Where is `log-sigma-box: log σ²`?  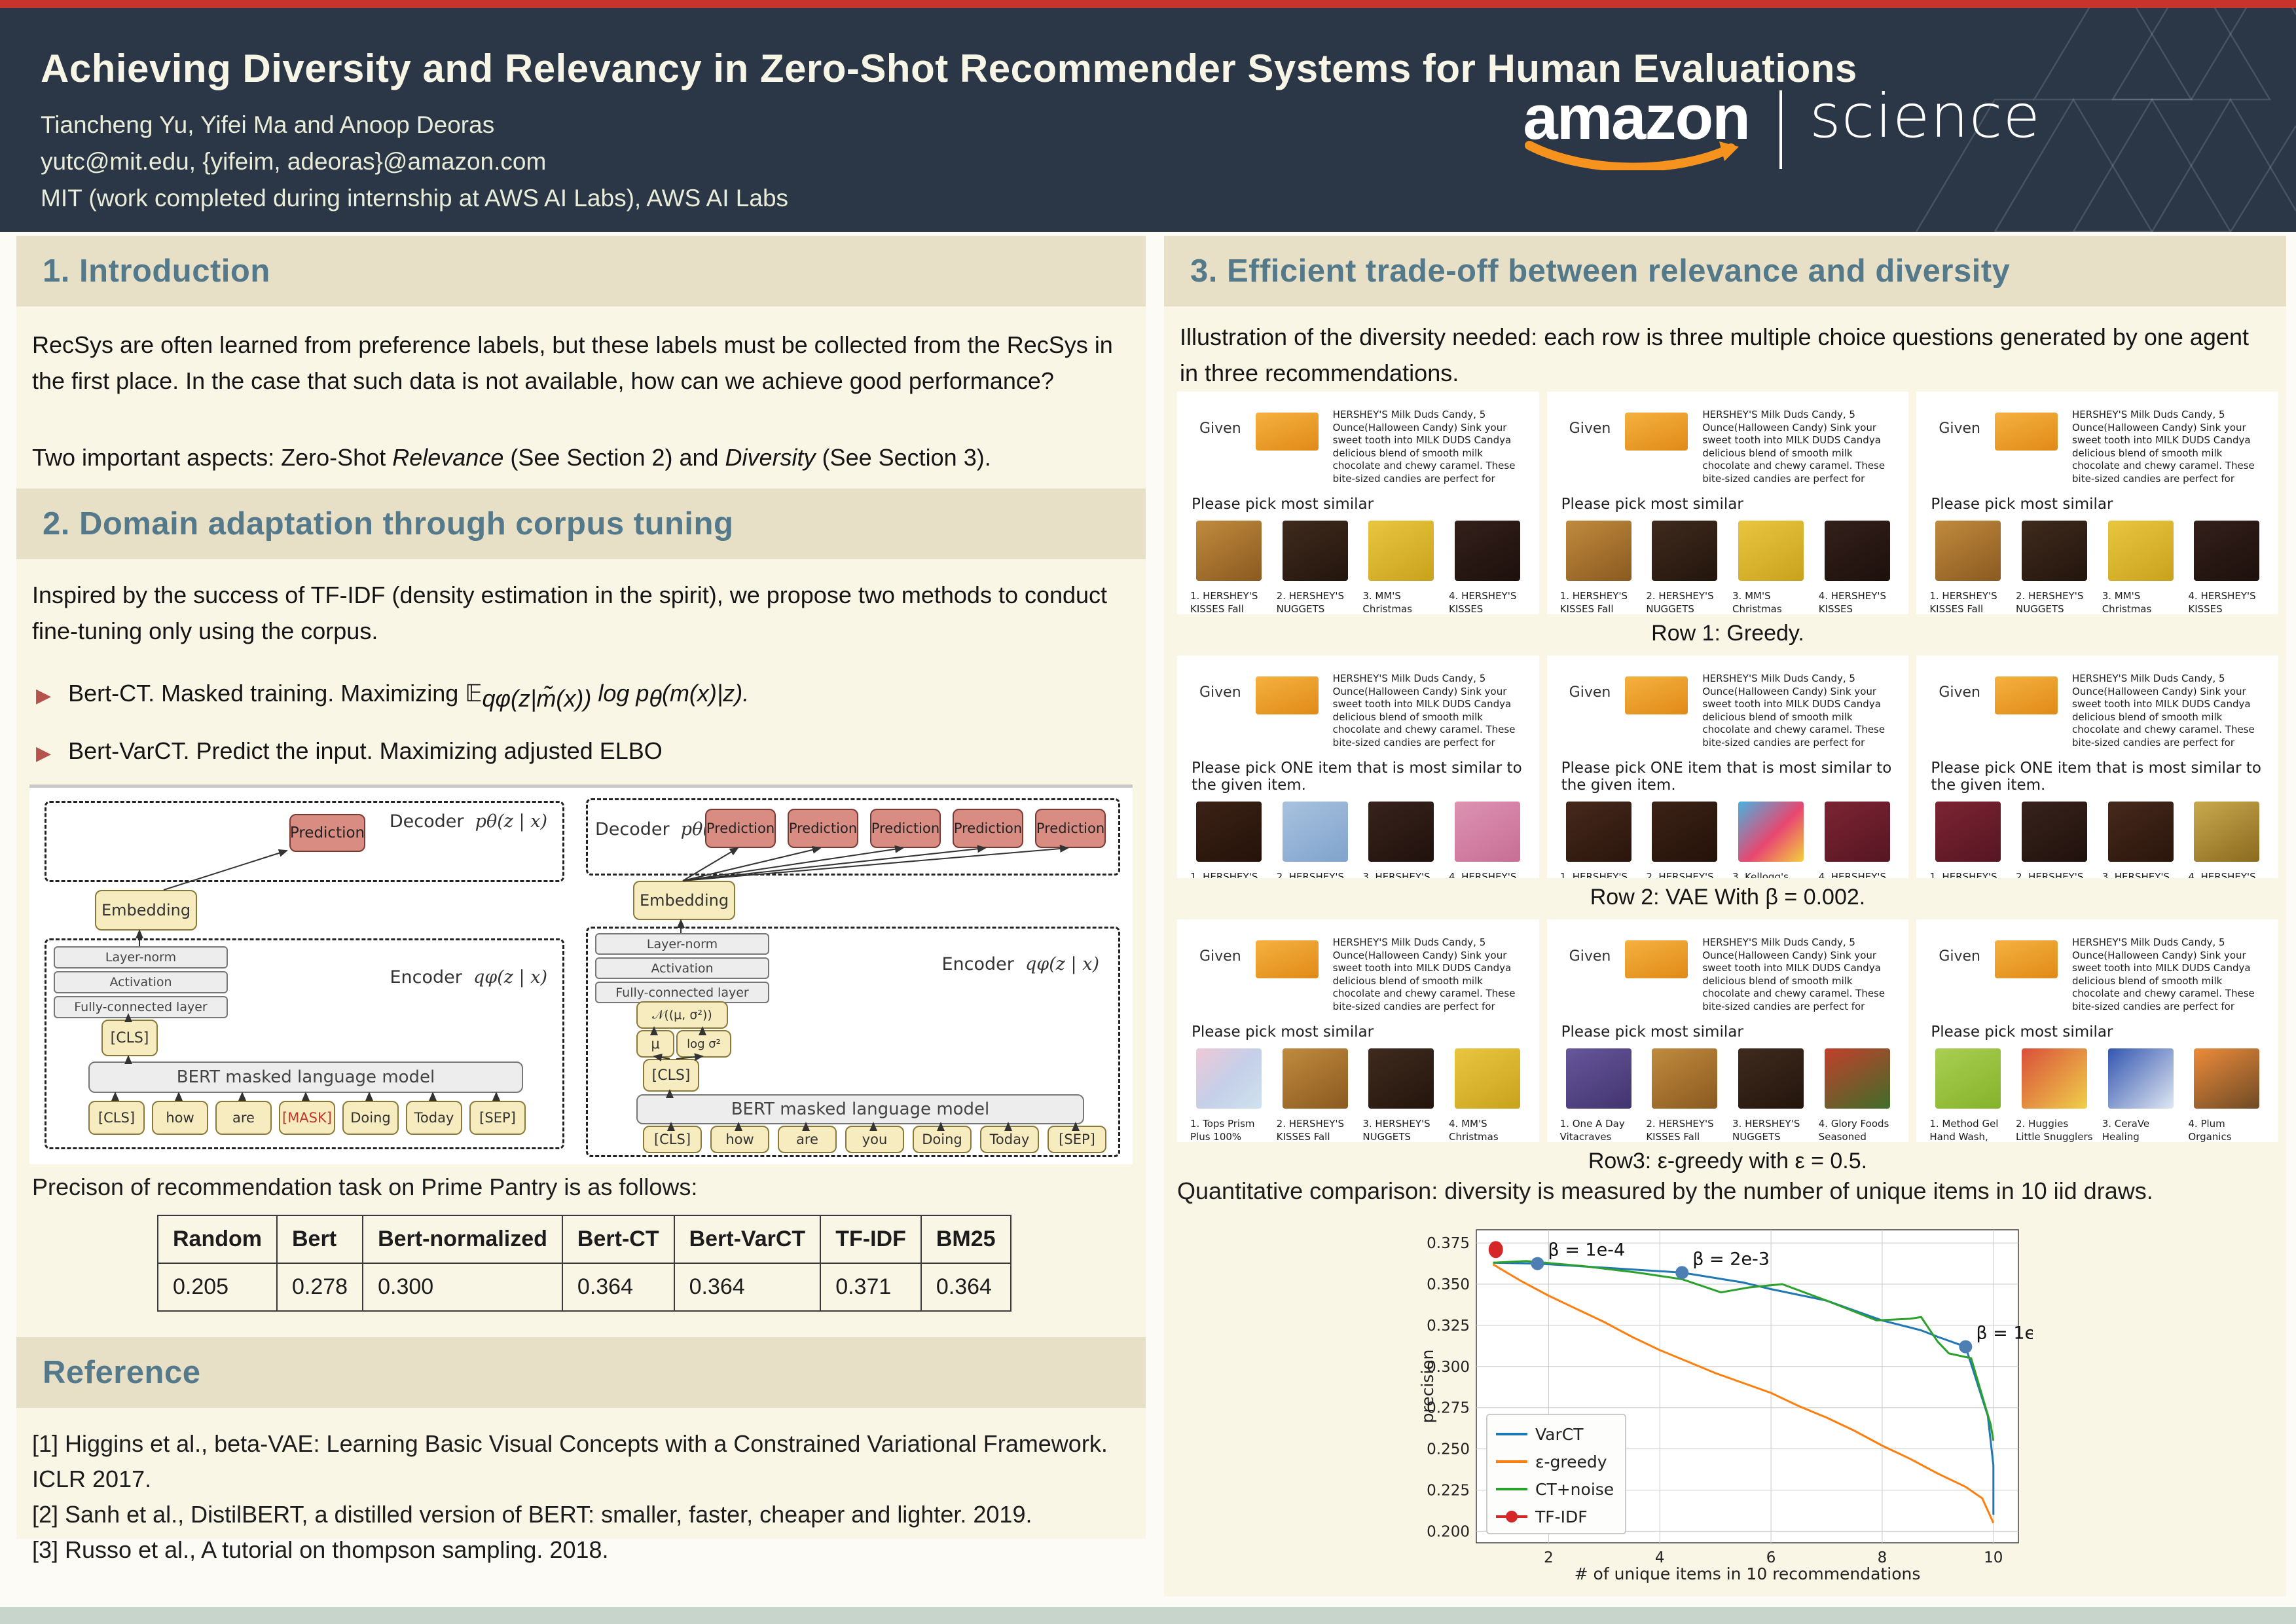 log-sigma-box: log σ² is located at coordinates (703, 1044).